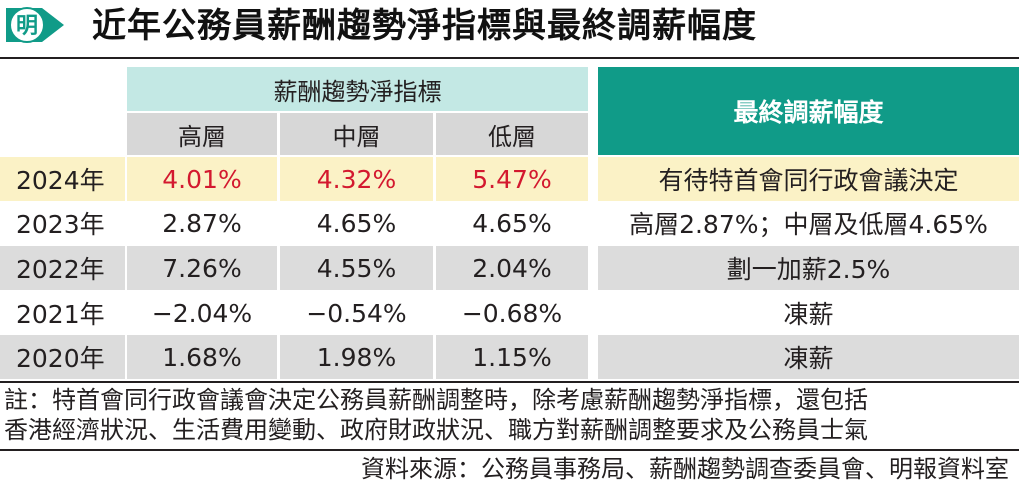 Image resolution: width=1019 pixels, height=489 pixels. I want to click on top-divider, so click(509, 58).